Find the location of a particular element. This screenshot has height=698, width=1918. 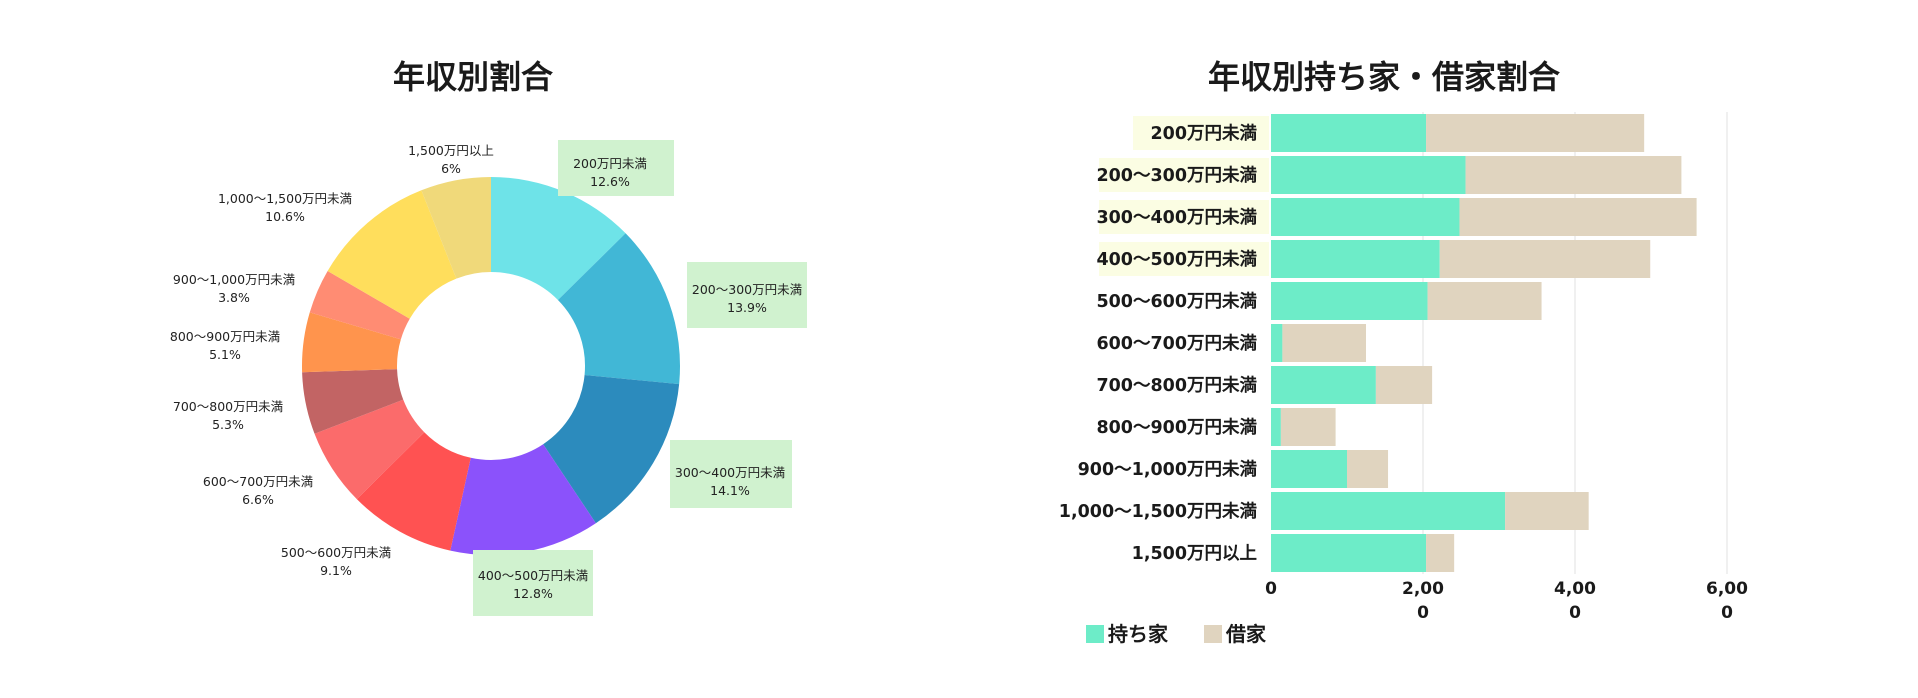

pie-slice-label: 700〜800万円未満 is located at coordinates (228, 406).